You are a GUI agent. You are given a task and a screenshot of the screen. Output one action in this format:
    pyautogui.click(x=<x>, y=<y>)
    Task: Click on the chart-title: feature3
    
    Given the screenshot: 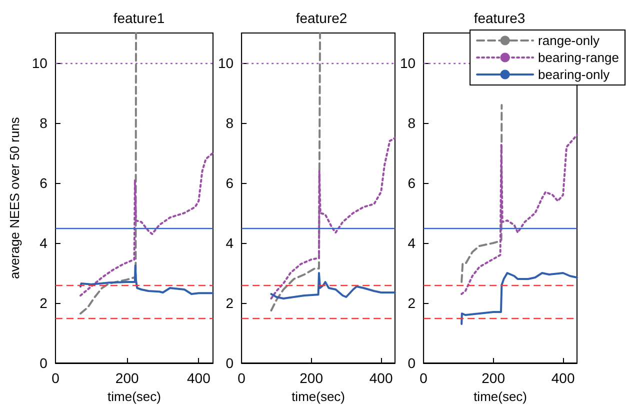 What is the action you would take?
    pyautogui.click(x=500, y=18)
    